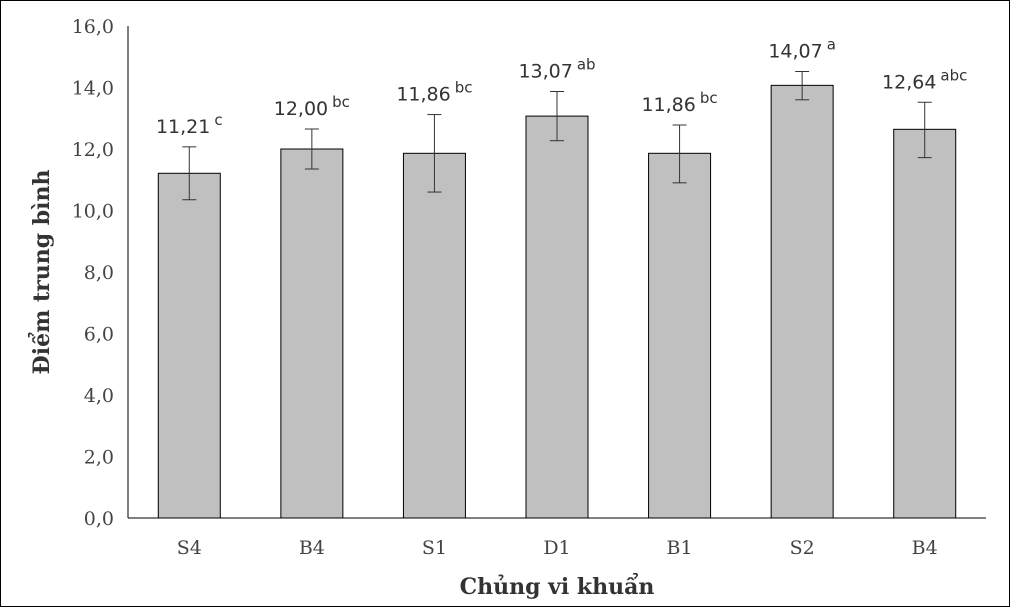 This screenshot has height=609, width=1012. I want to click on y-tick-label: 0,0, so click(99, 519).